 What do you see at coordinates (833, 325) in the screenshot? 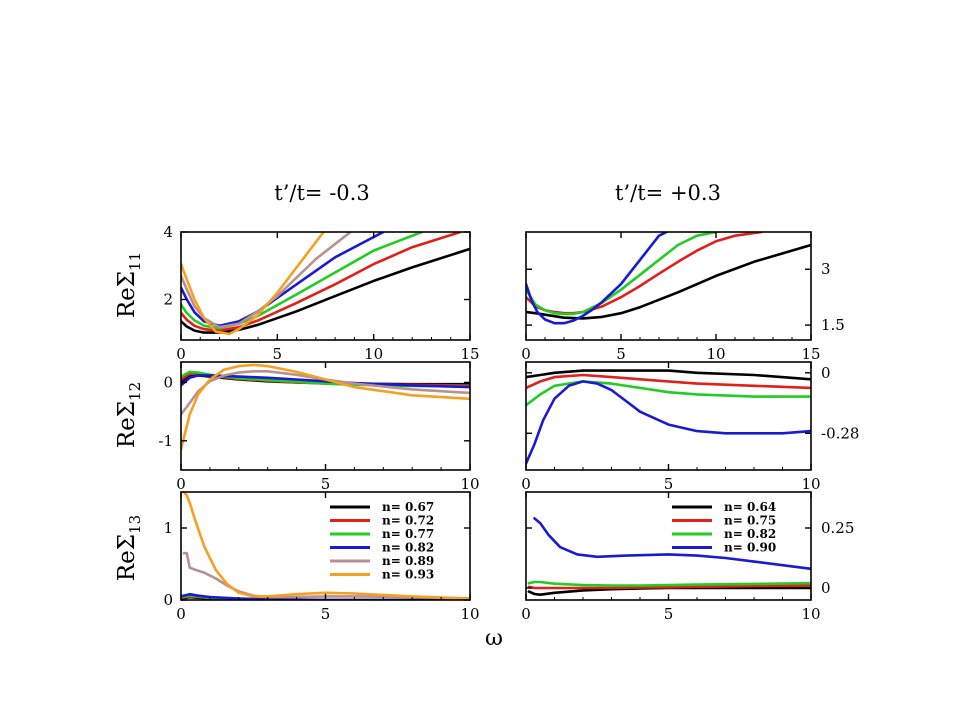
I see `y-tick-label: 1.5` at bounding box center [833, 325].